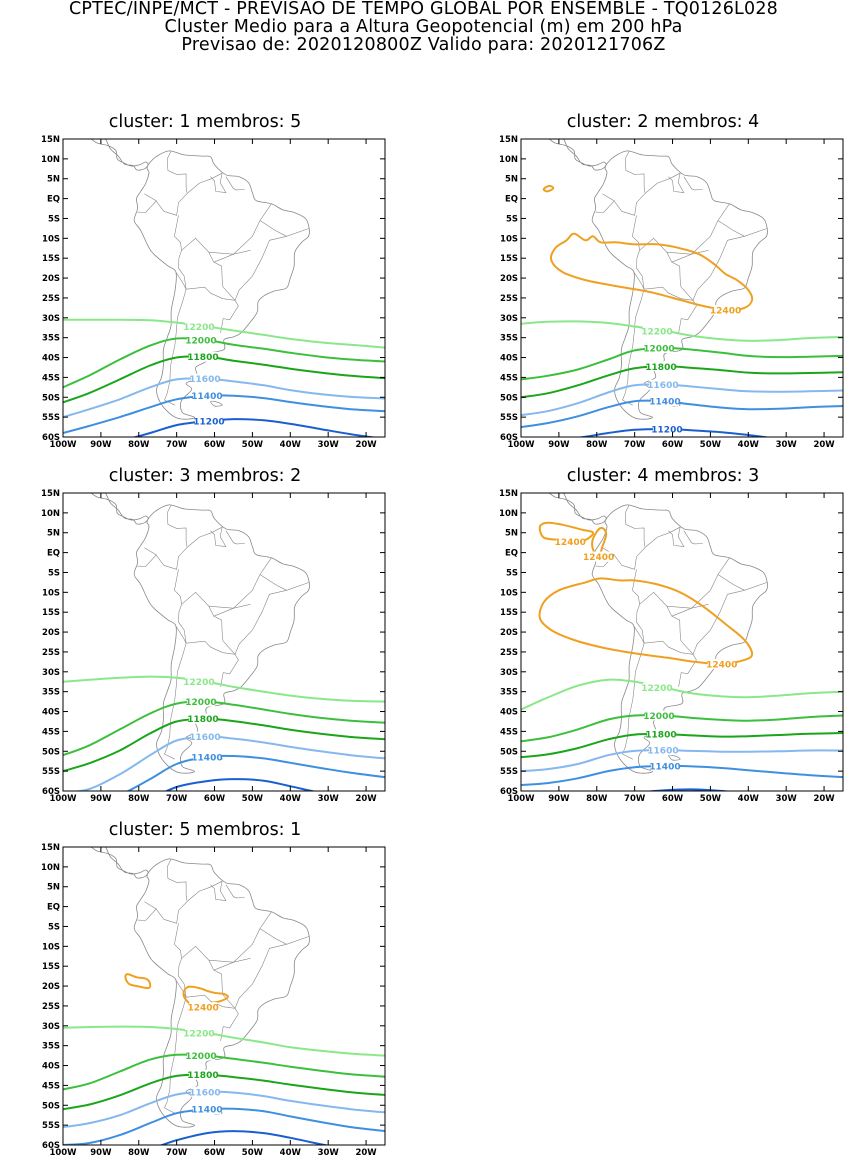 The width and height of the screenshot is (847, 1160). What do you see at coordinates (663, 476) in the screenshot?
I see `panel-title: cluster: 4 membros: 3` at bounding box center [663, 476].